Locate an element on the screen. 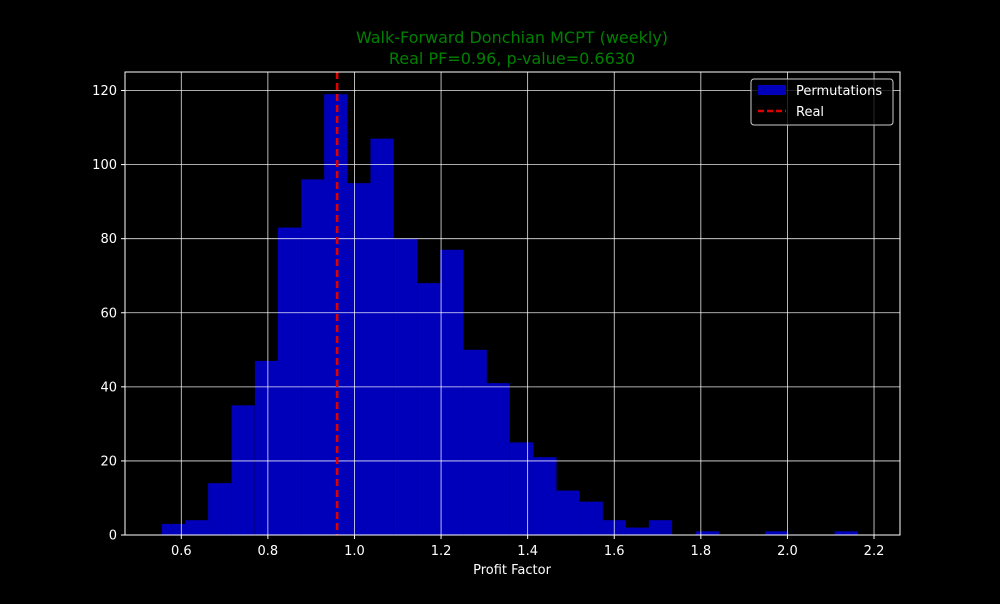  x-axis-ticks: 0.6 0.8 1.0 1.2 1.4 1.6 1.8 2.0 2.2 is located at coordinates (527, 547).